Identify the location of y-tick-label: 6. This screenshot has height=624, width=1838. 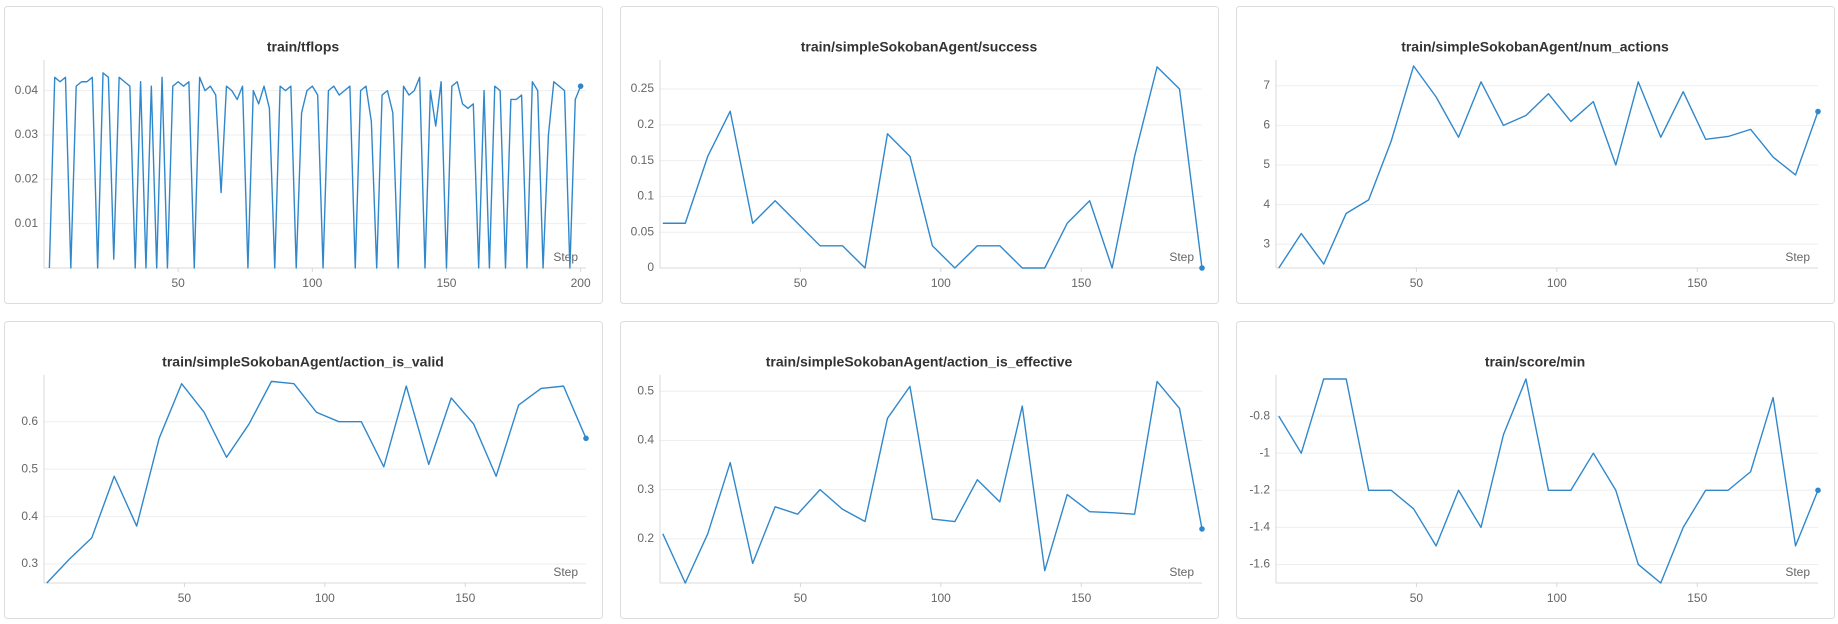
(1266, 125).